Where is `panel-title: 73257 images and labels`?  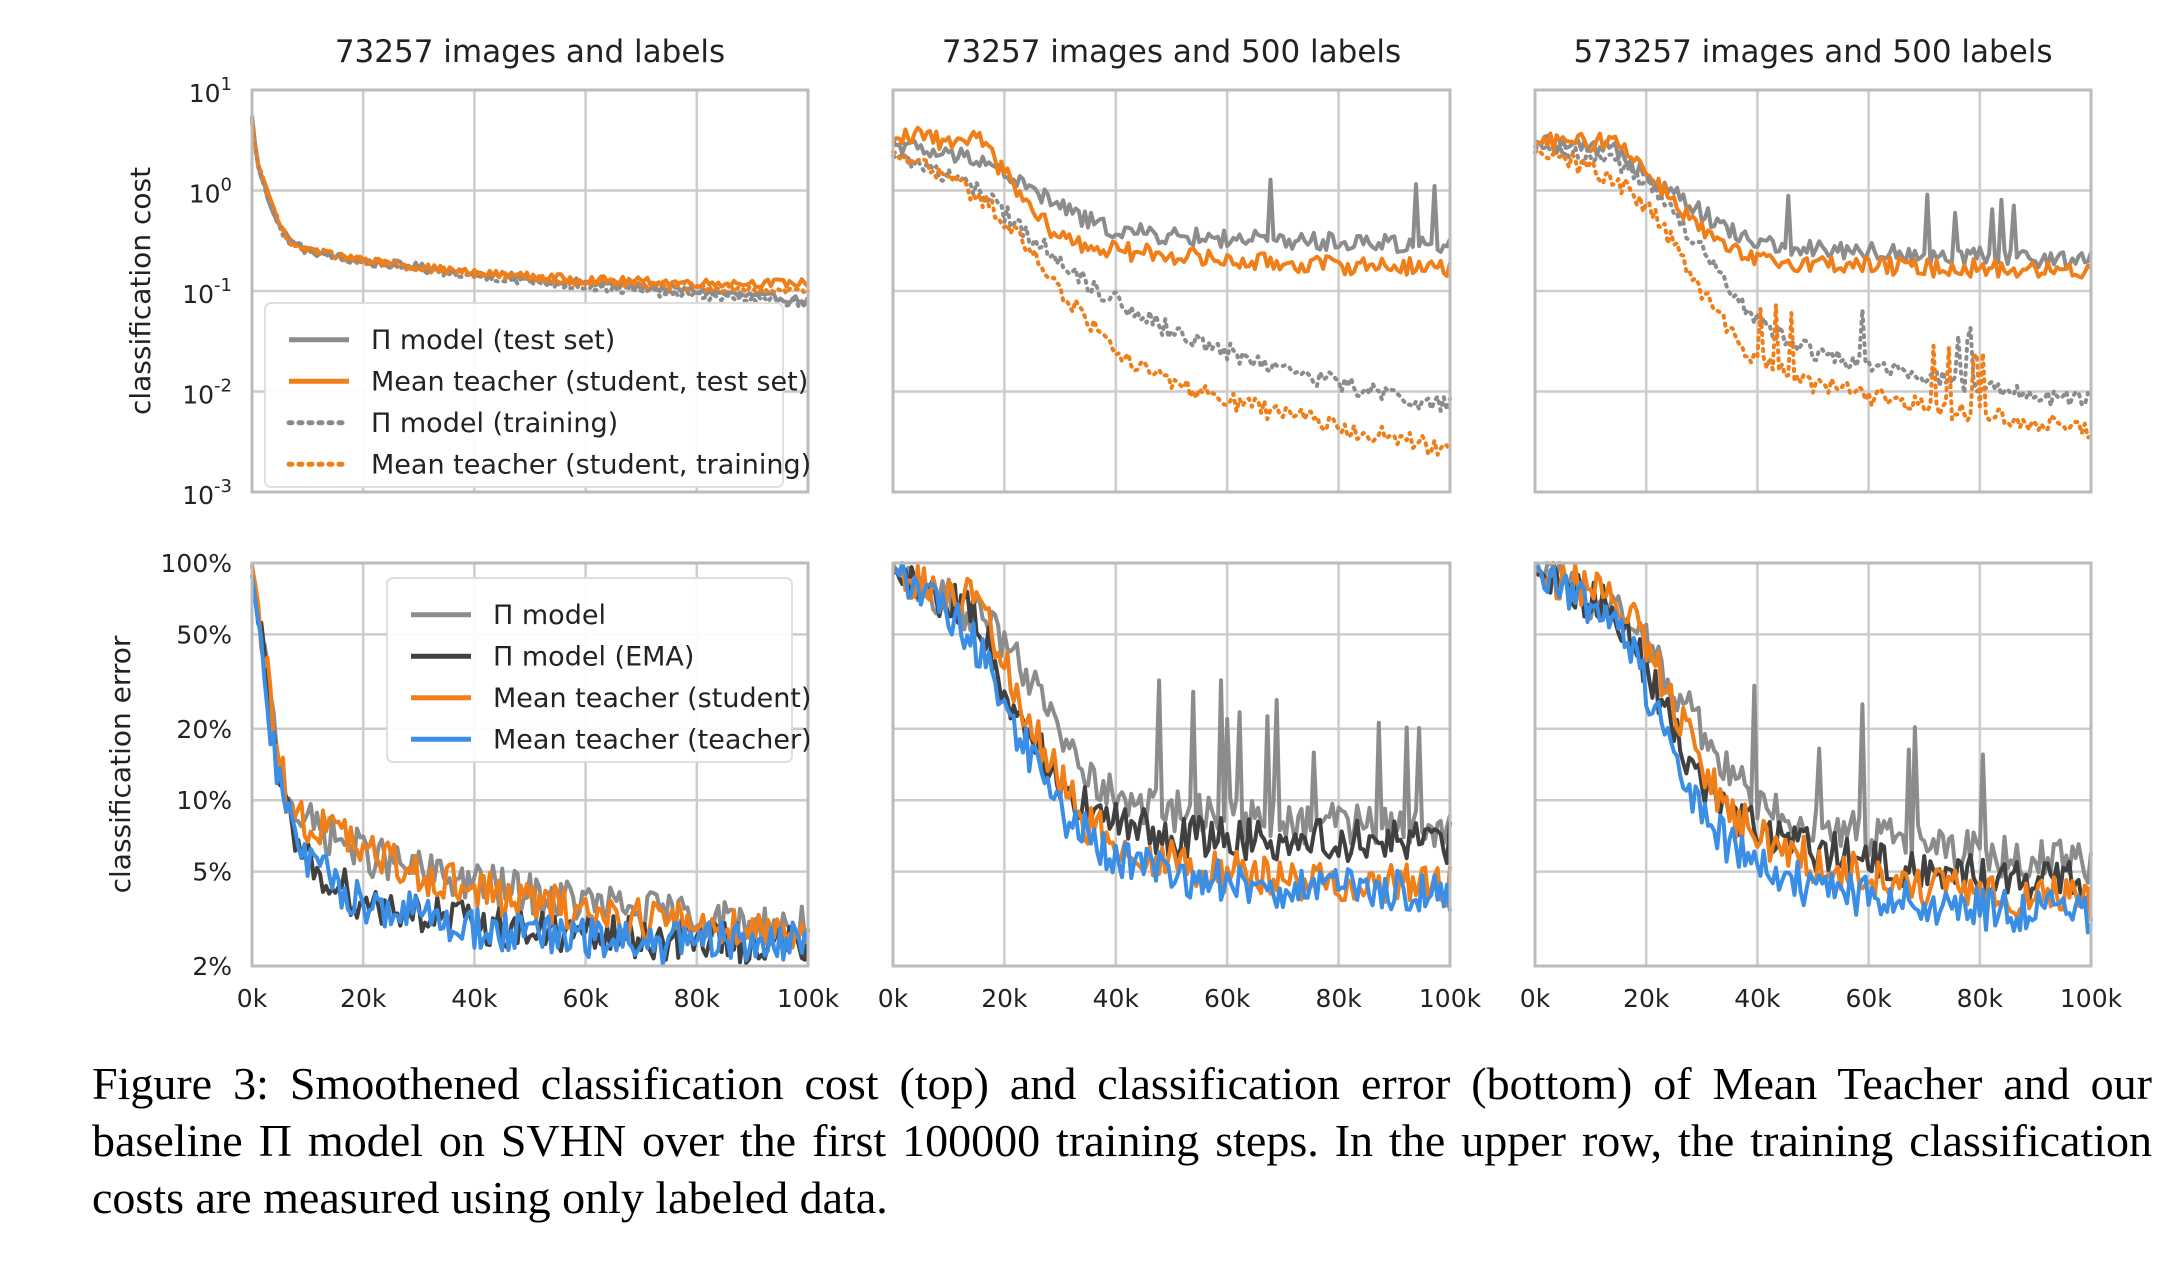 panel-title: 73257 images and labels is located at coordinates (530, 52).